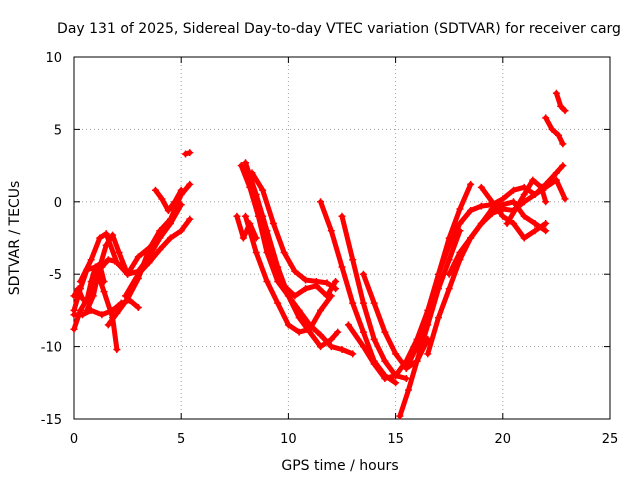  Describe the element at coordinates (51, 348) in the screenshot. I see `y-tick-label: -10` at that location.